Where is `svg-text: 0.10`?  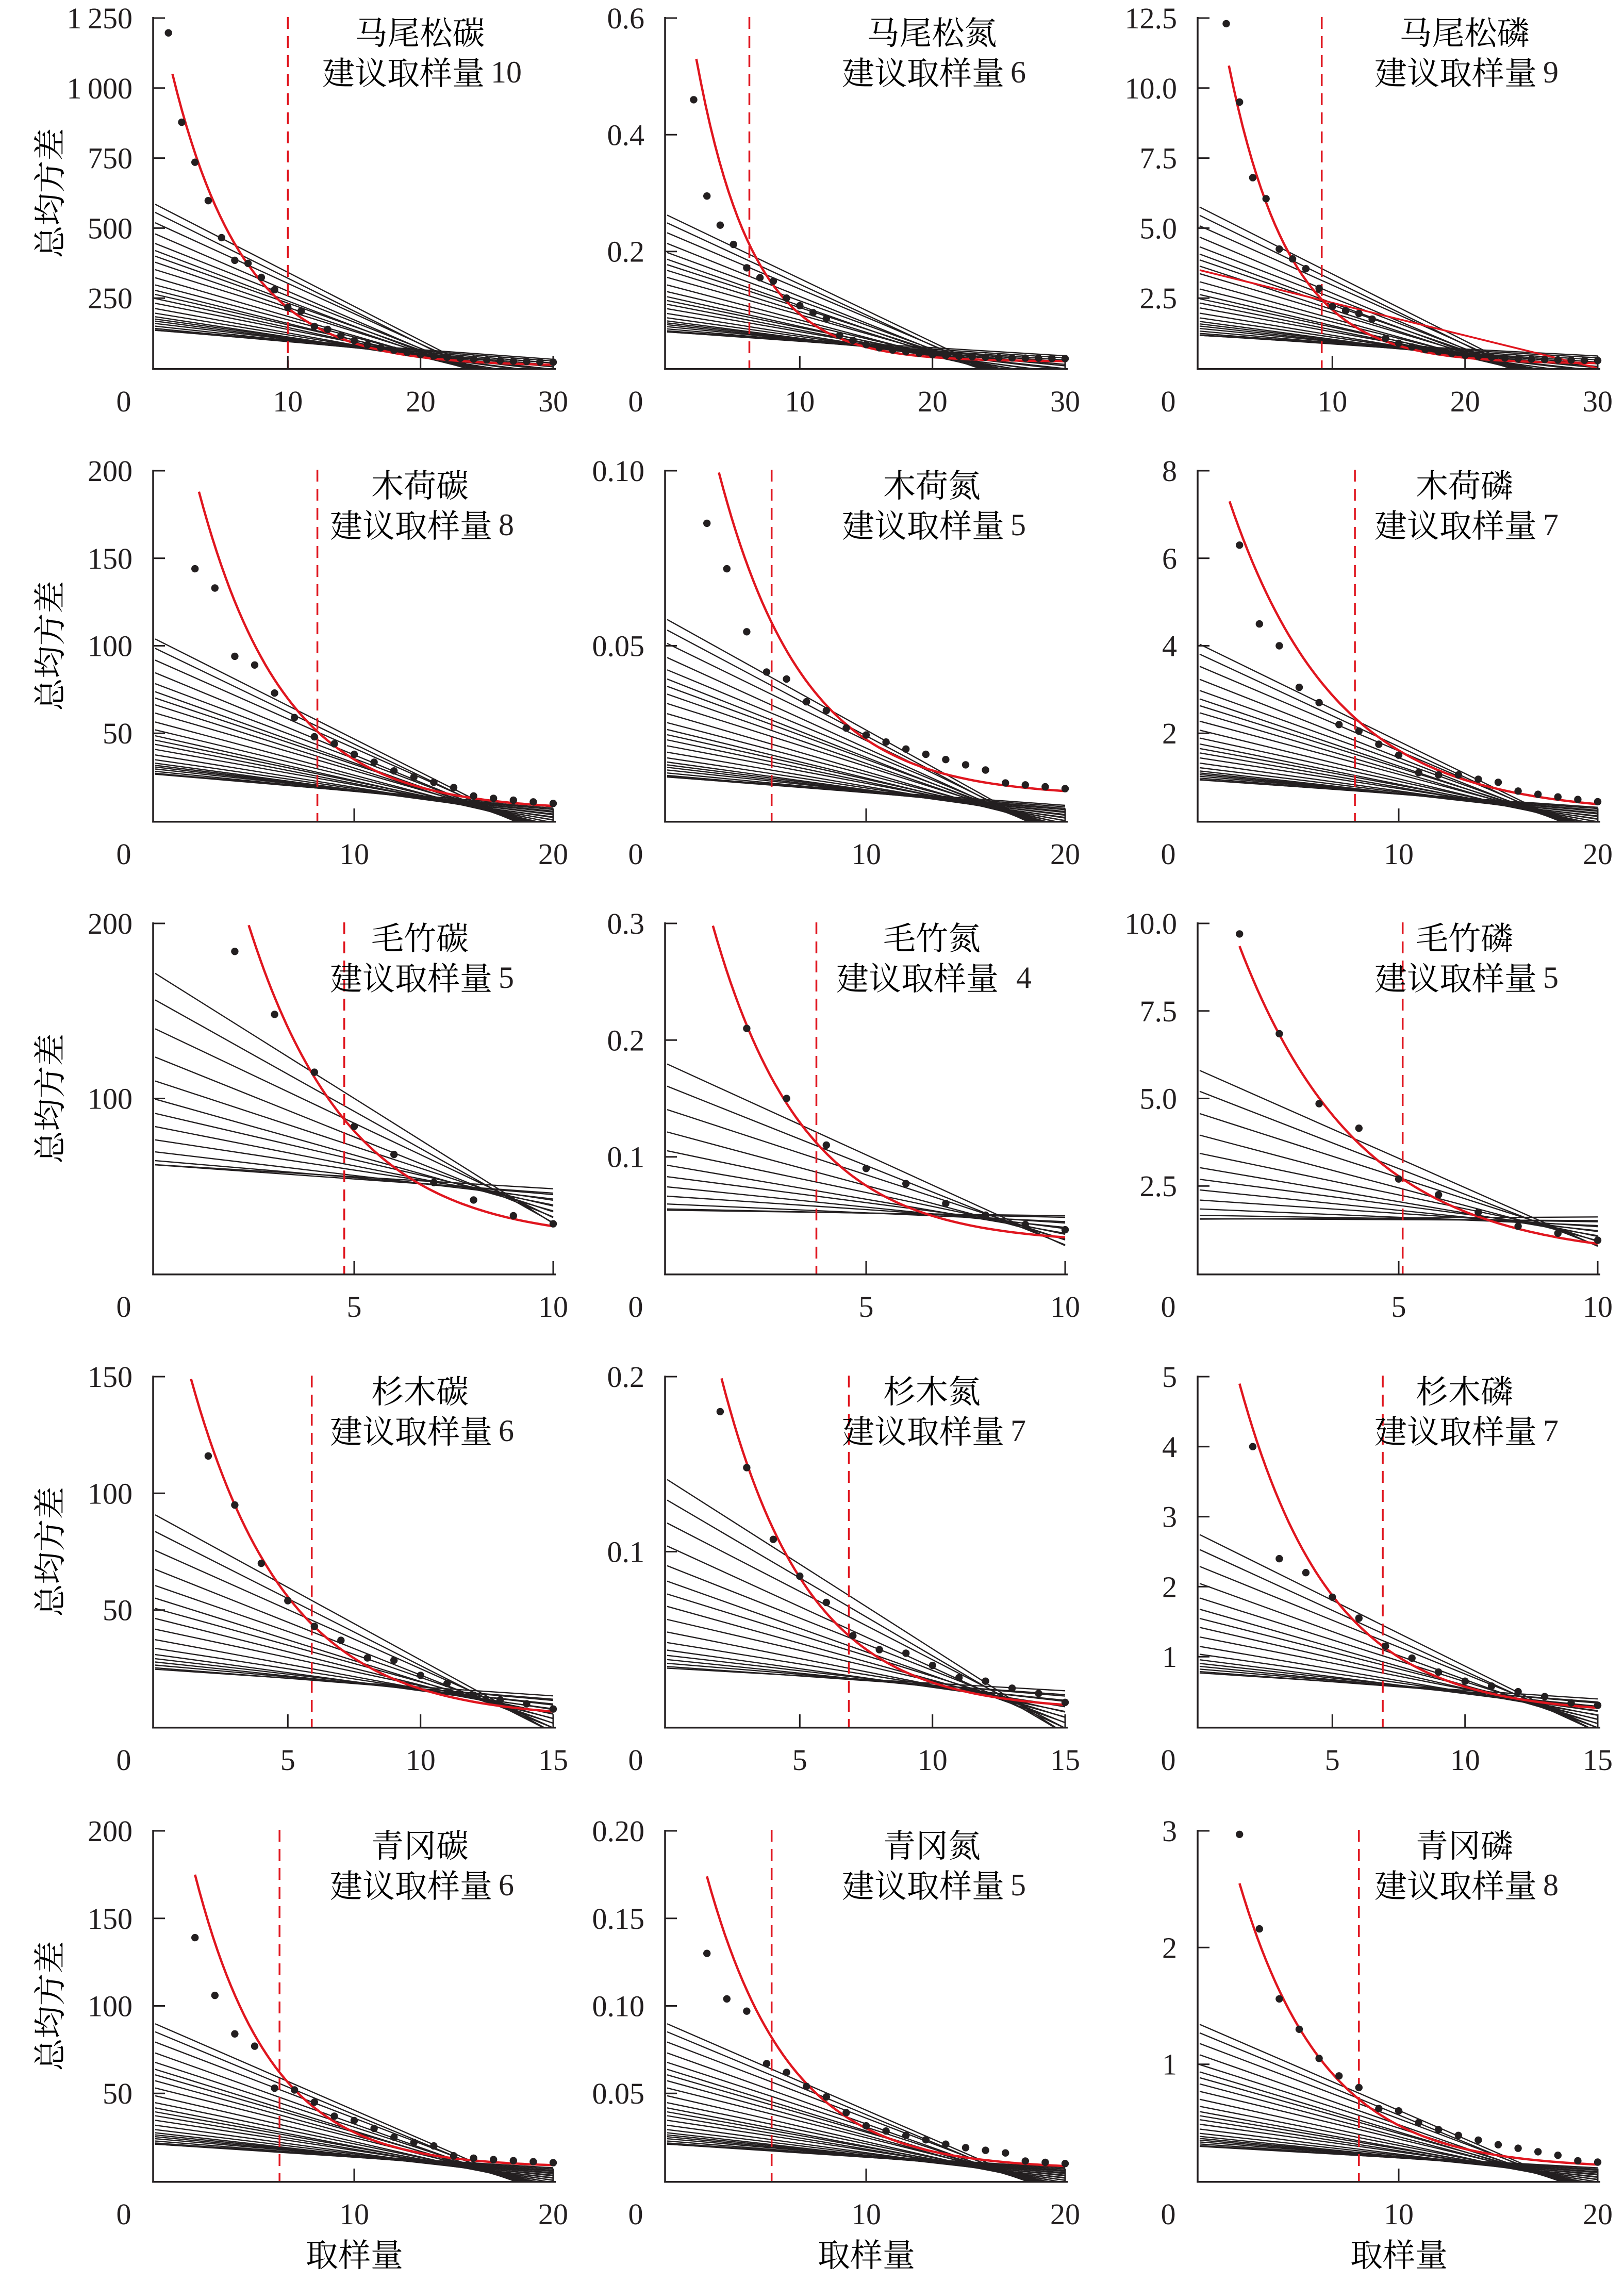 svg-text: 0.10 is located at coordinates (618, 471).